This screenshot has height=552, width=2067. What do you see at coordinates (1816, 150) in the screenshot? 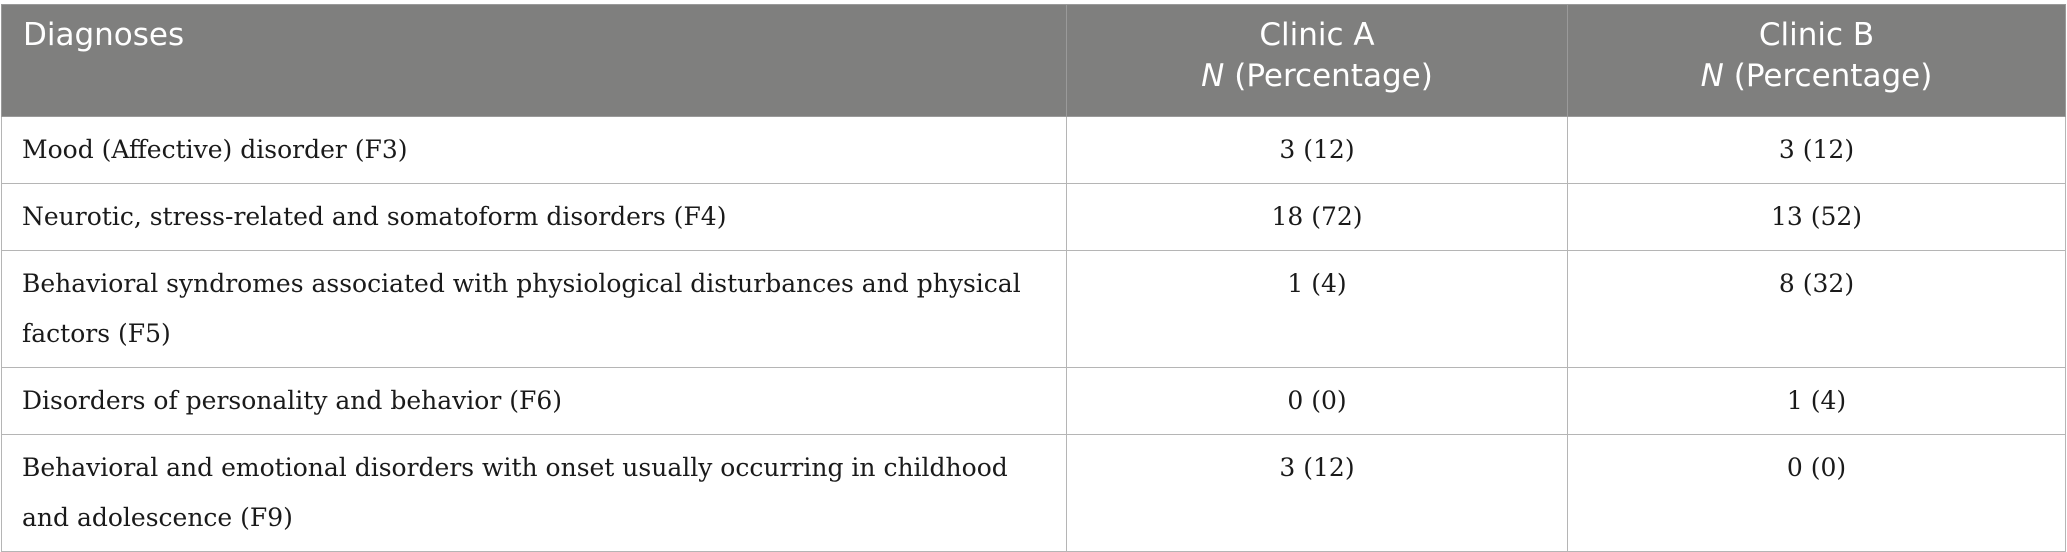
I see `clinic-b-cell: 3 (12)` at bounding box center [1816, 150].